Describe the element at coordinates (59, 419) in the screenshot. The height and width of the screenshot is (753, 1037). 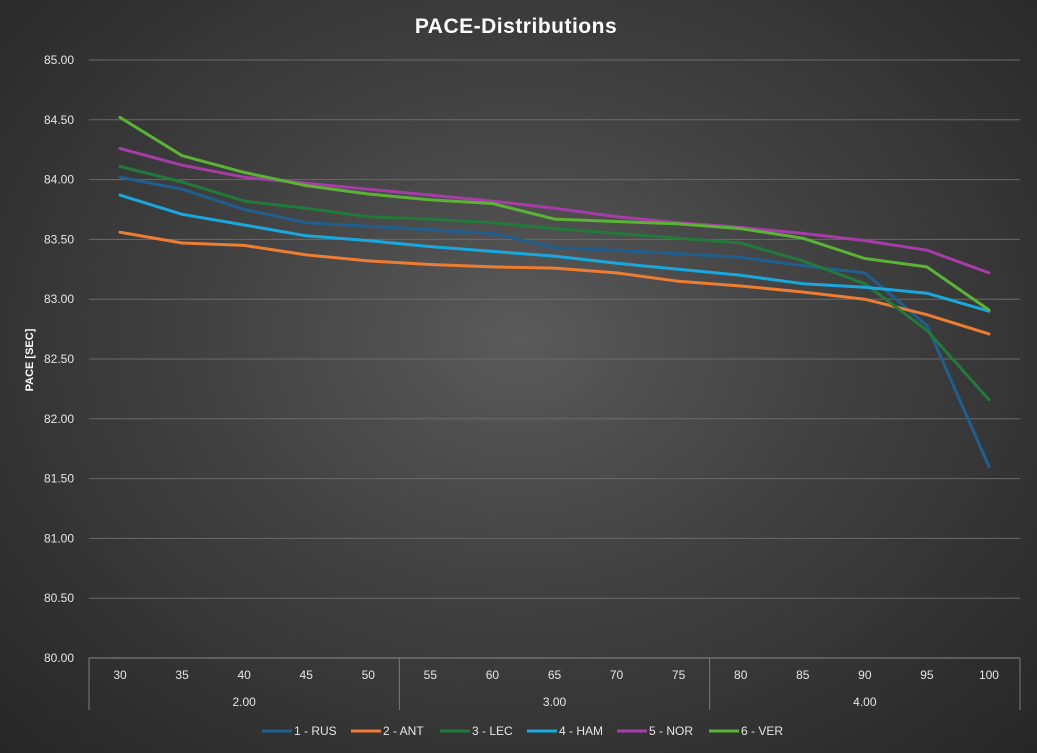
I see `y-tick-label: 82.00` at that location.